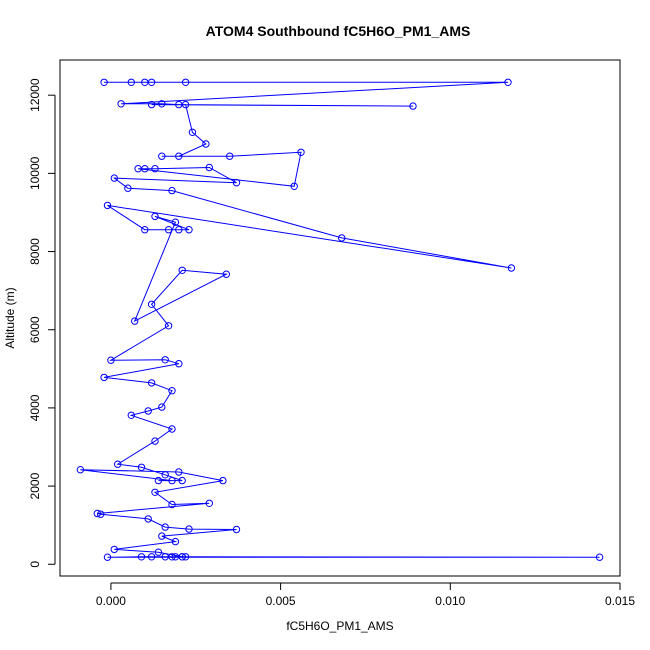 The image size is (650, 650). I want to click on y-tick-label: 0, so click(35, 564).